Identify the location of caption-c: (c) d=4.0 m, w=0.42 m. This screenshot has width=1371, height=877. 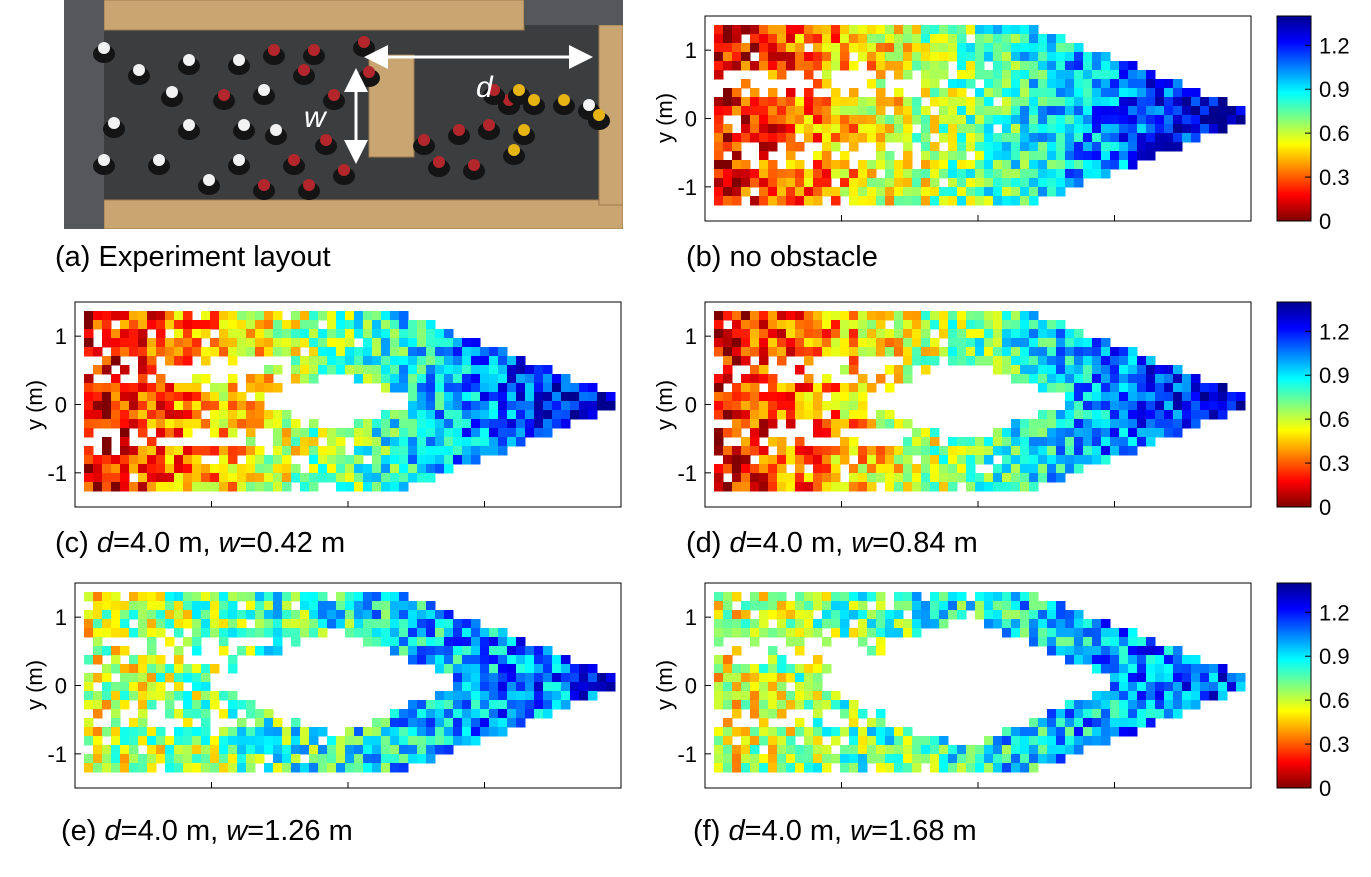
(200, 543).